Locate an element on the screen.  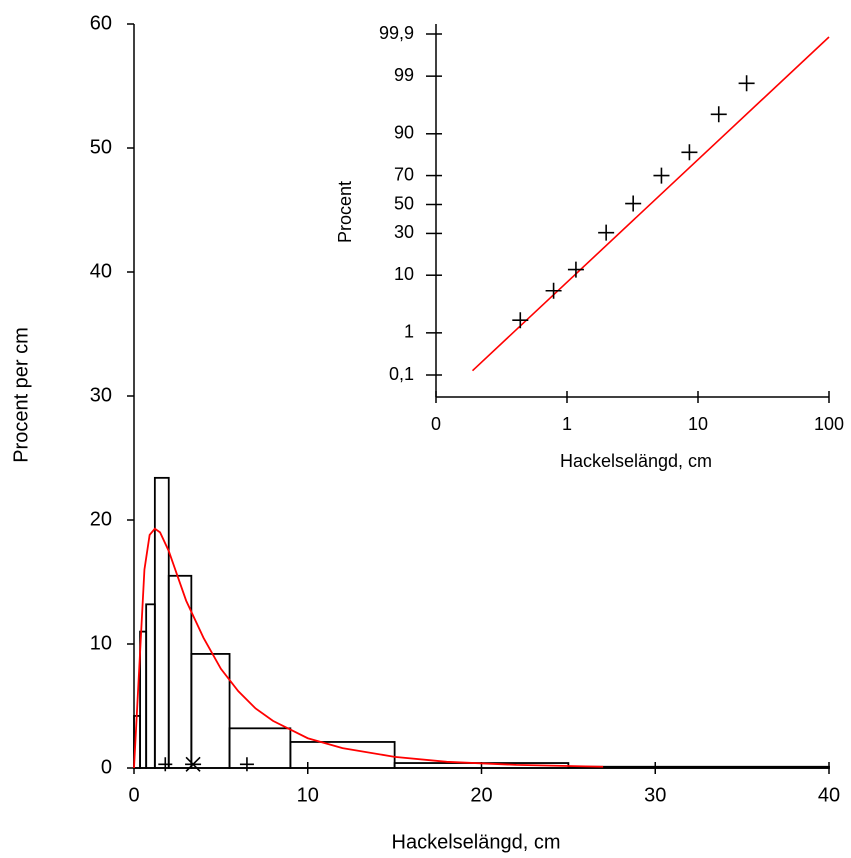
y-tick-label: 20 is located at coordinates (101, 519).